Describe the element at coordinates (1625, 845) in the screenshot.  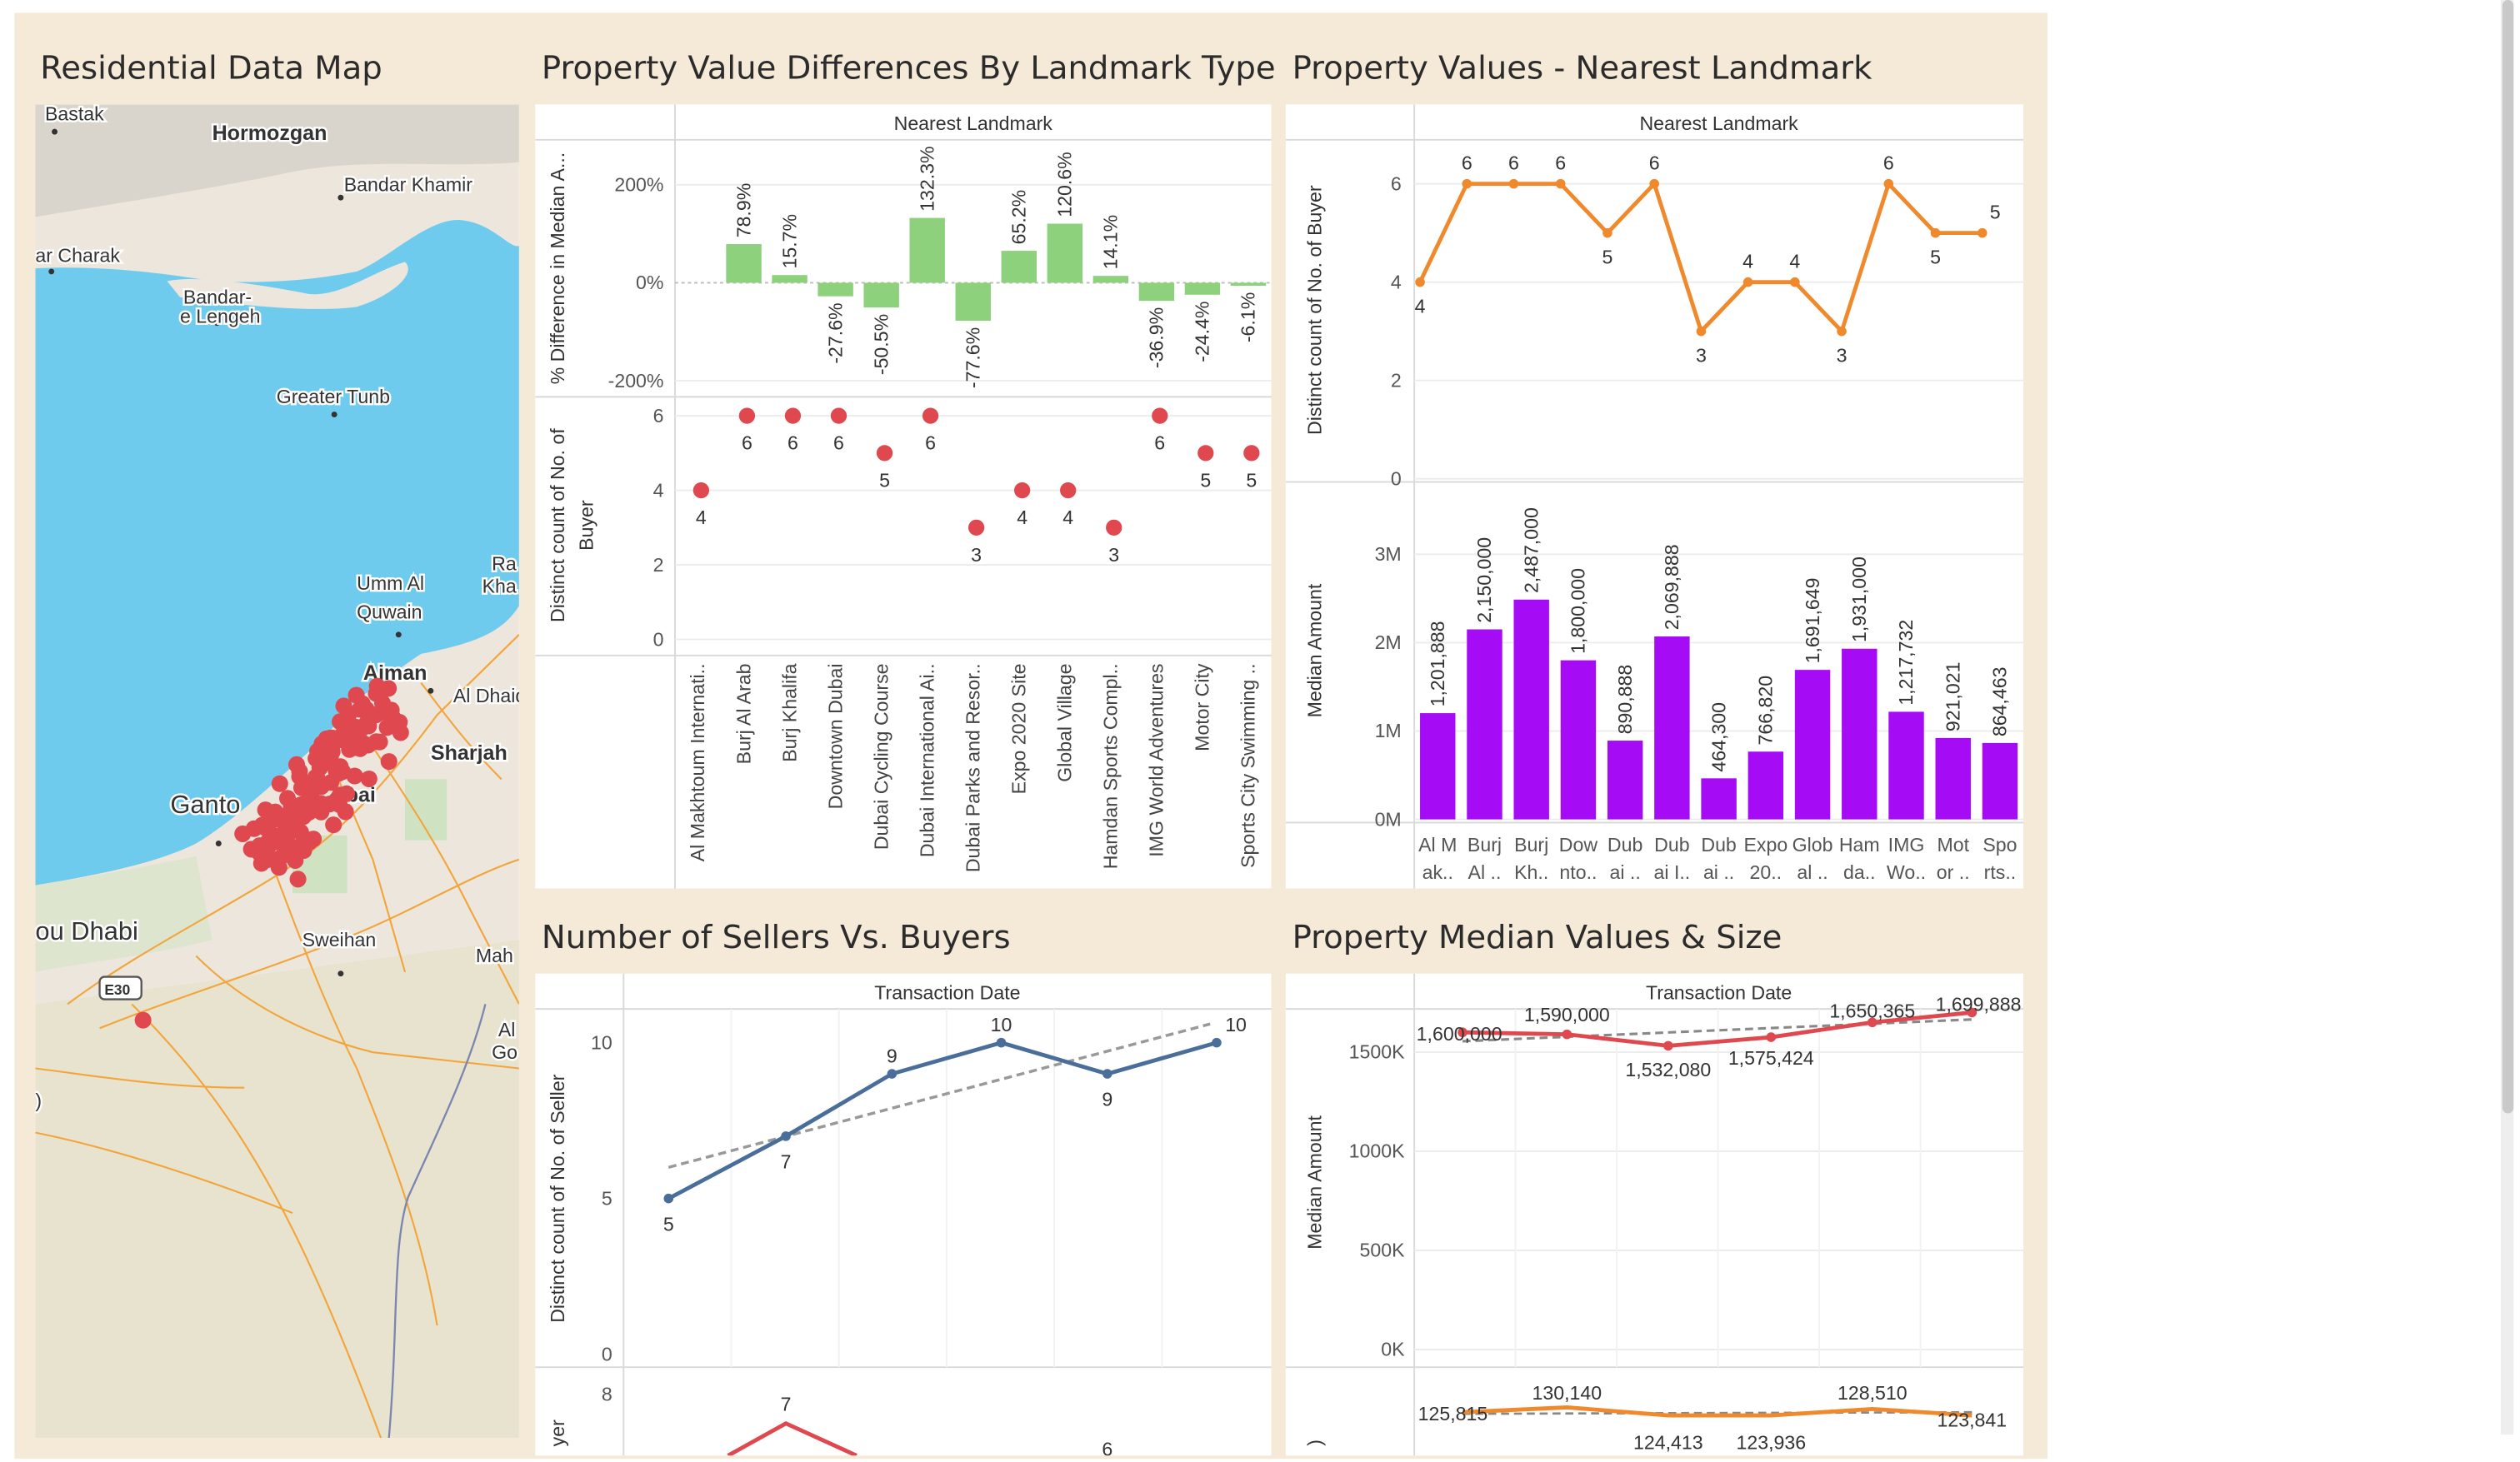
I see `x-tick-label: Dub` at that location.